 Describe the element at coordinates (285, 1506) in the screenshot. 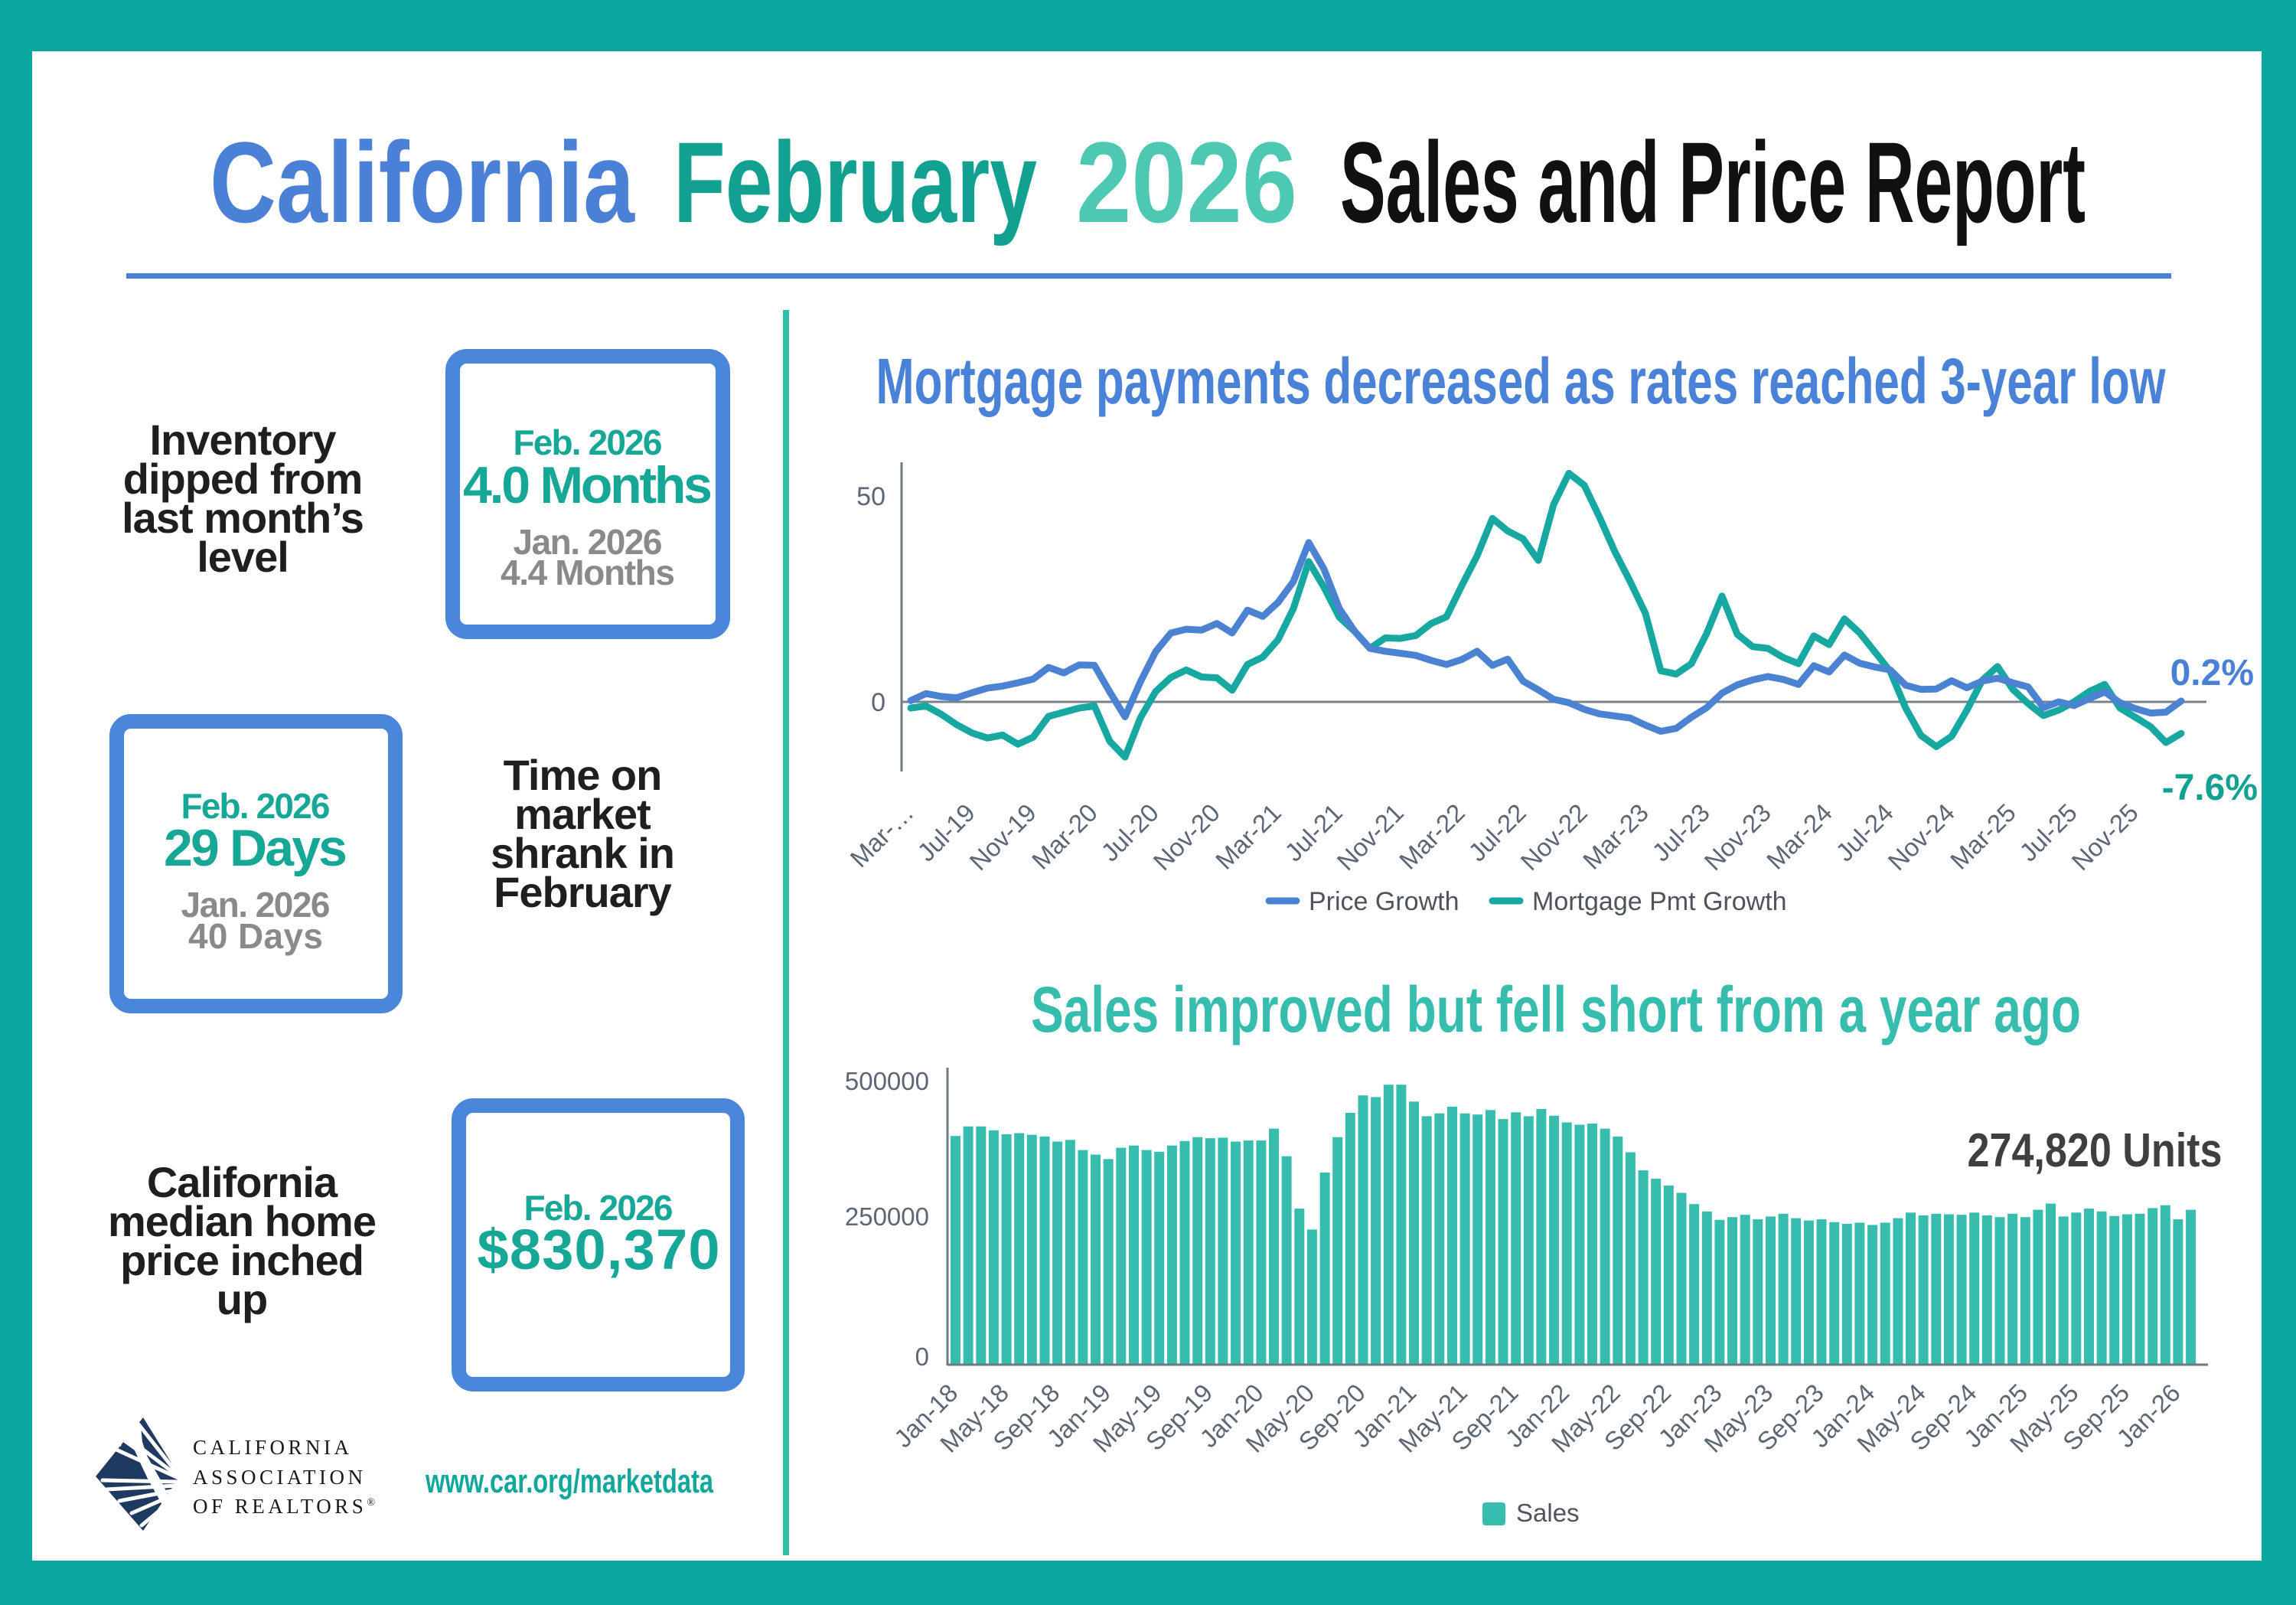

I see `svg-text: OF REALTORS®` at that location.